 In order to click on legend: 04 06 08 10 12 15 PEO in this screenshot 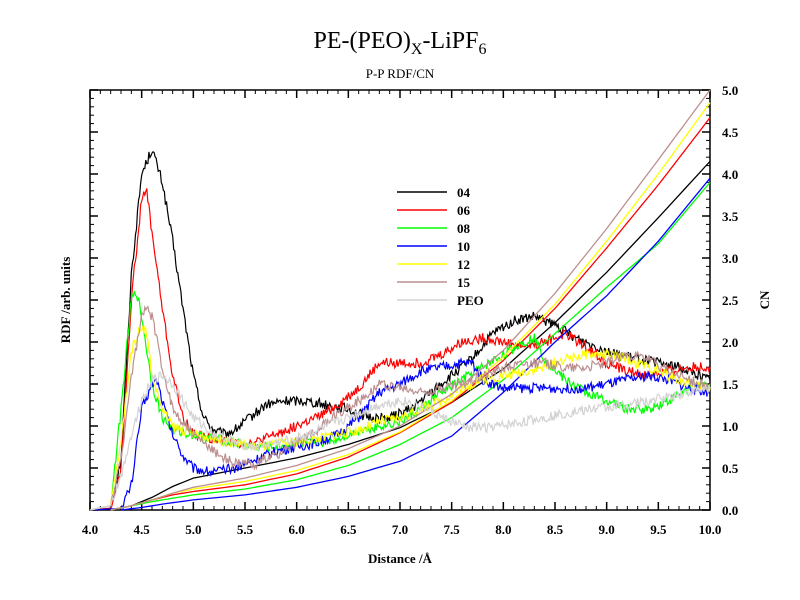, I will do `click(440, 246)`.